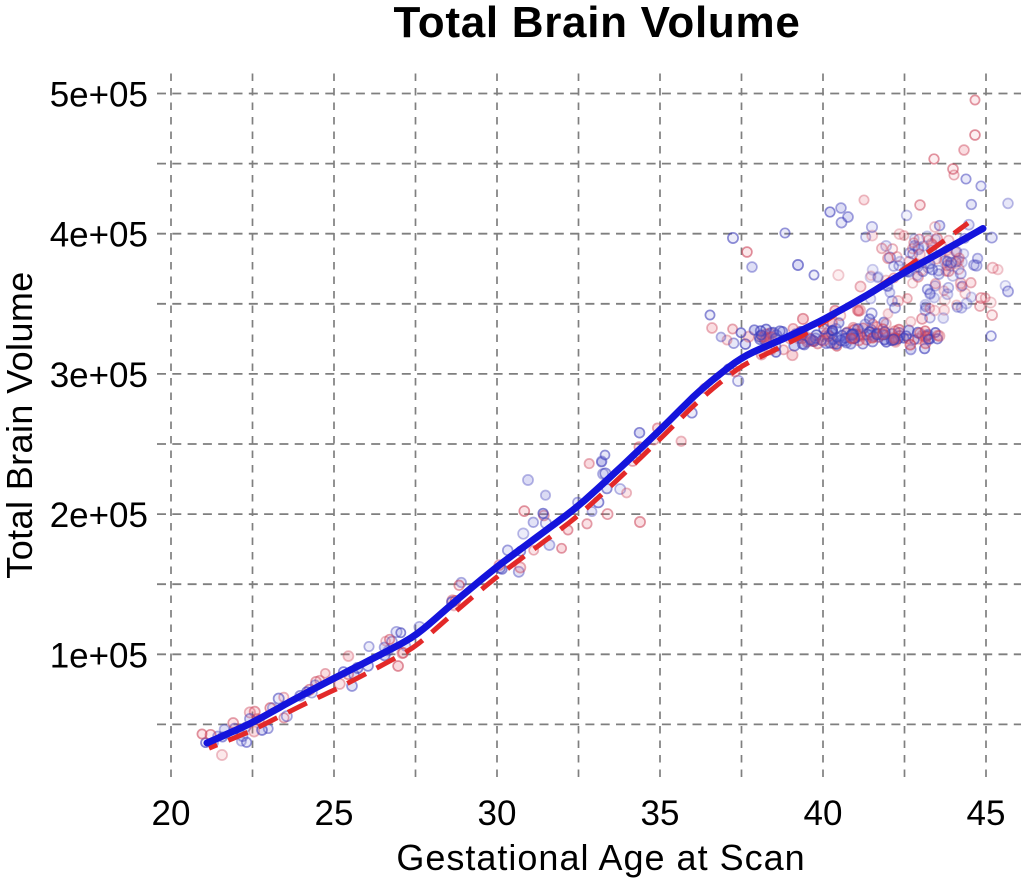 This screenshot has width=1024, height=891. Describe the element at coordinates (99, 235) in the screenshot. I see `svg-text: 4e+05` at that location.